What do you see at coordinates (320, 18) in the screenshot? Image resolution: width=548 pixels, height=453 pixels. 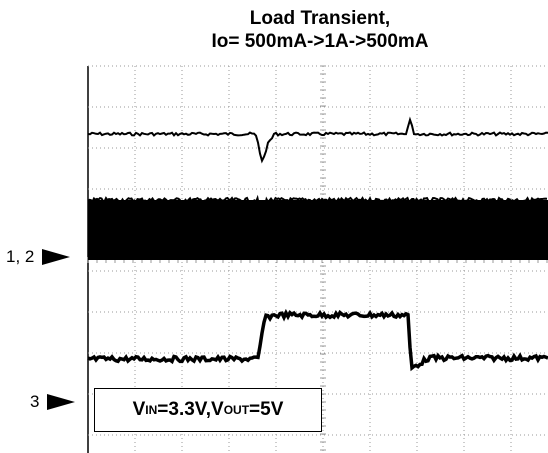 I see `chart-title: Load Transient,` at bounding box center [320, 18].